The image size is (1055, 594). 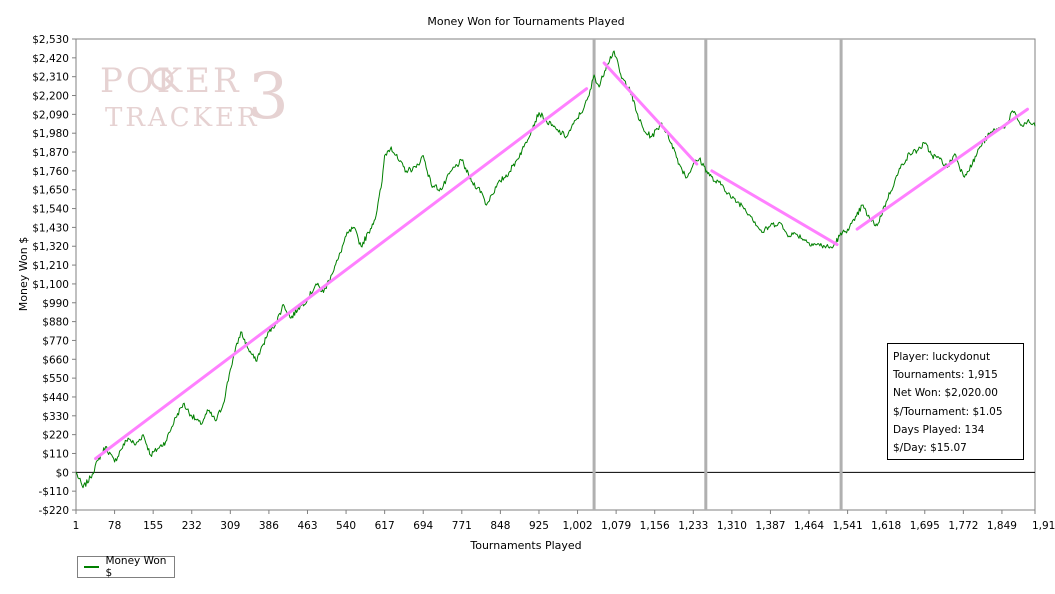 What do you see at coordinates (50, 40) in the screenshot?
I see `y-tick-label: $2,530` at bounding box center [50, 40].